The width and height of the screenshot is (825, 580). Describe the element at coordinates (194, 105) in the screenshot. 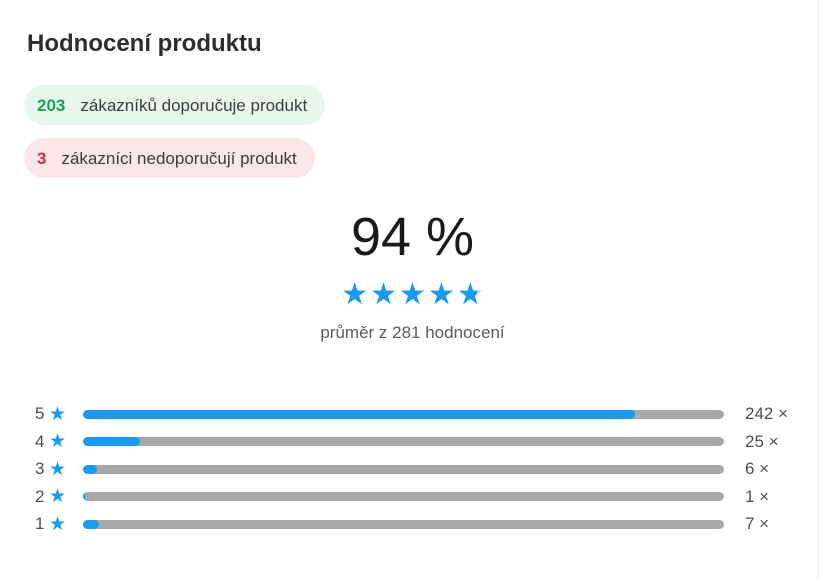

I see `recommend-label: zákazníků doporučuje produkt` at that location.